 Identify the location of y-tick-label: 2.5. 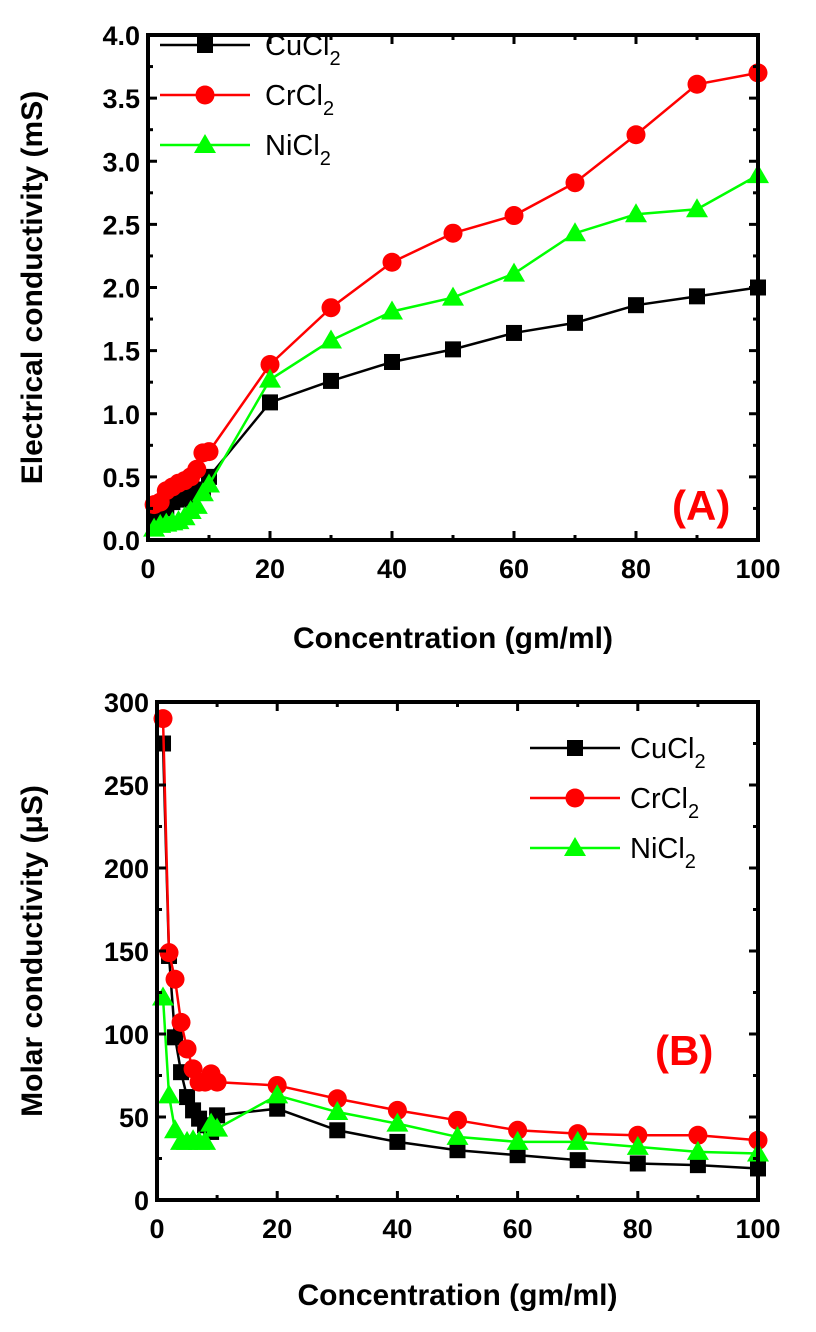
(121, 225).